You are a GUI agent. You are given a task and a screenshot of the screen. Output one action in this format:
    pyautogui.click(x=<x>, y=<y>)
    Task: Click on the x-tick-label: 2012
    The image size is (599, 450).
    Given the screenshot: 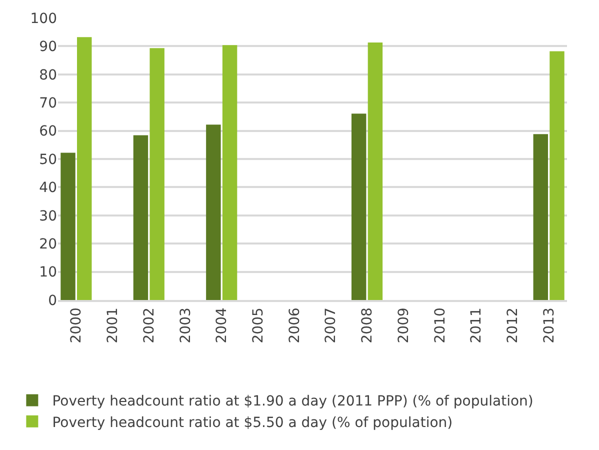 What is the action you would take?
    pyautogui.click(x=513, y=326)
    